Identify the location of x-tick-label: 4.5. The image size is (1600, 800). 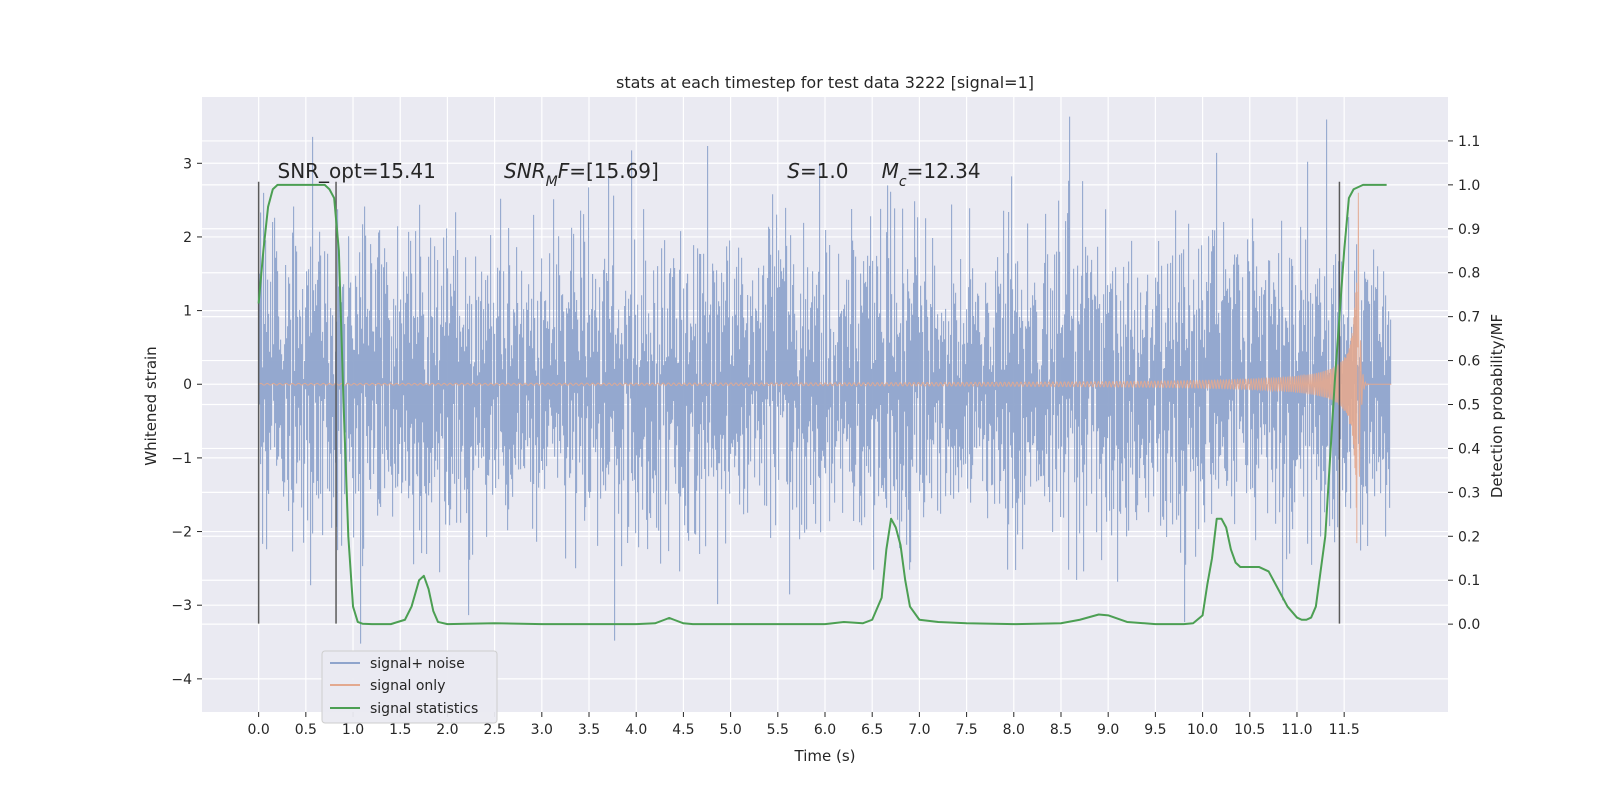
(683, 730).